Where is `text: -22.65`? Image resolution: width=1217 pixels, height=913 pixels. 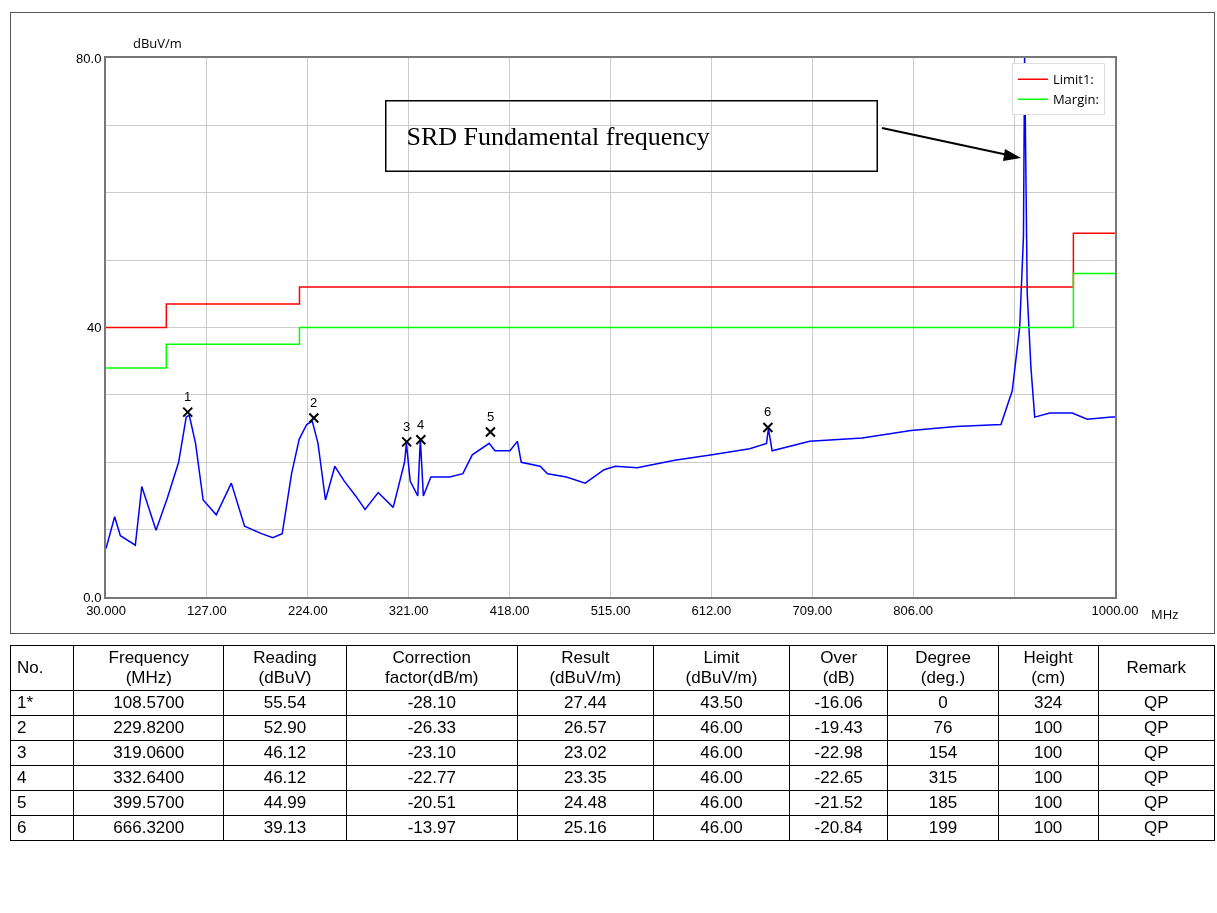
text: -22.65 is located at coordinates (838, 778).